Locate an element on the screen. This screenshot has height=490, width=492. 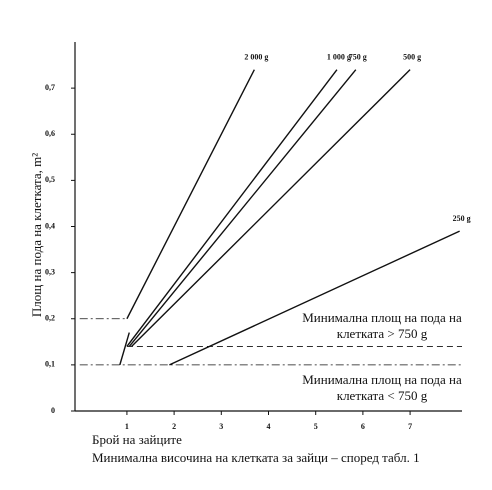
y-tick-label: 0,4 is located at coordinates (50, 225).